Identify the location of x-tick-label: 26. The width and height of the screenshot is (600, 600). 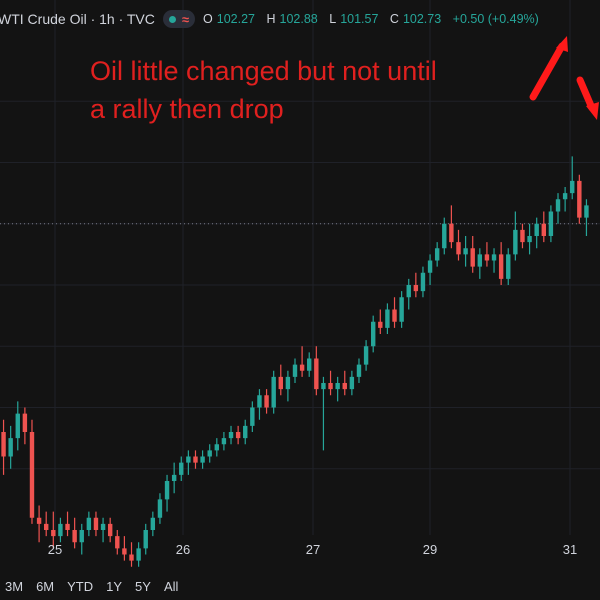
(183, 549).